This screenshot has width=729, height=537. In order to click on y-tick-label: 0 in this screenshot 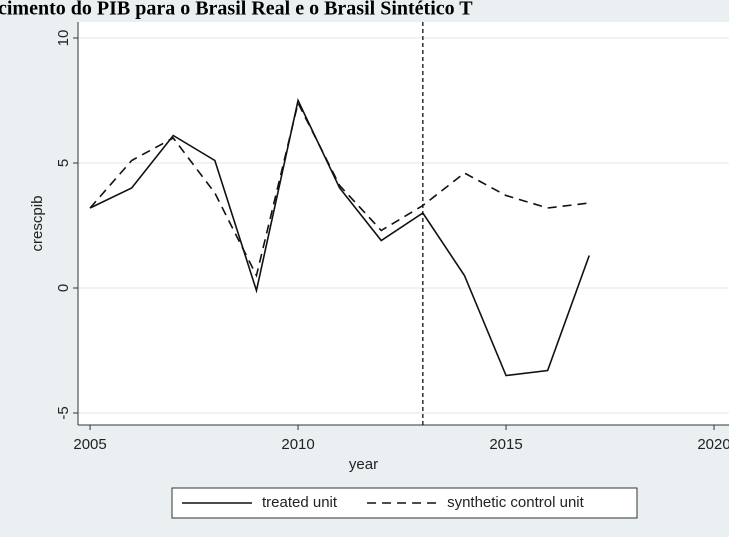, I will do `click(63, 288)`.